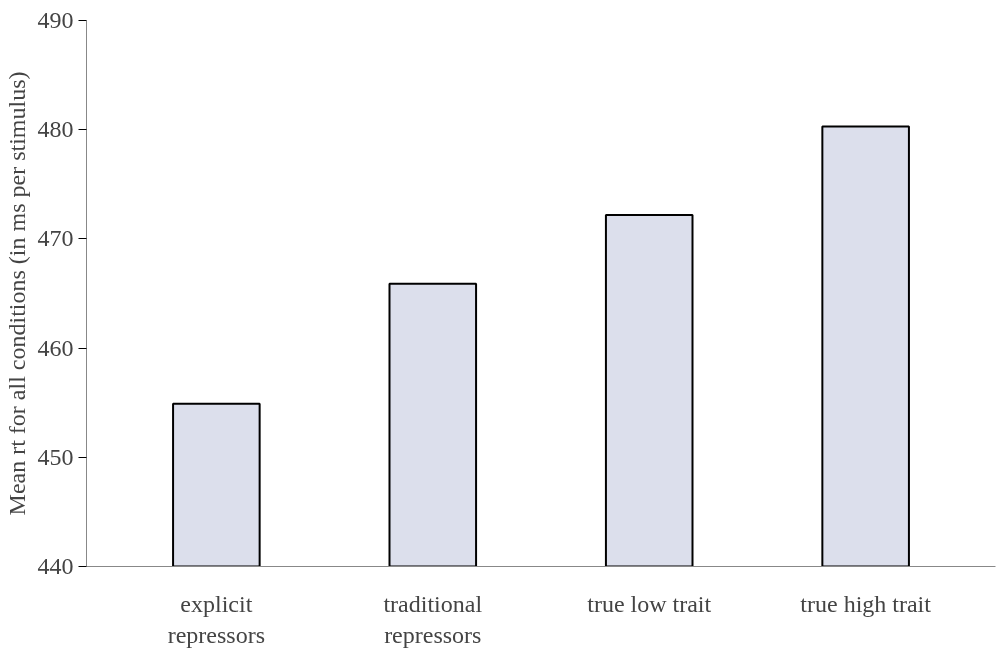  What do you see at coordinates (55, 20) in the screenshot?
I see `y-tick-label: 490` at bounding box center [55, 20].